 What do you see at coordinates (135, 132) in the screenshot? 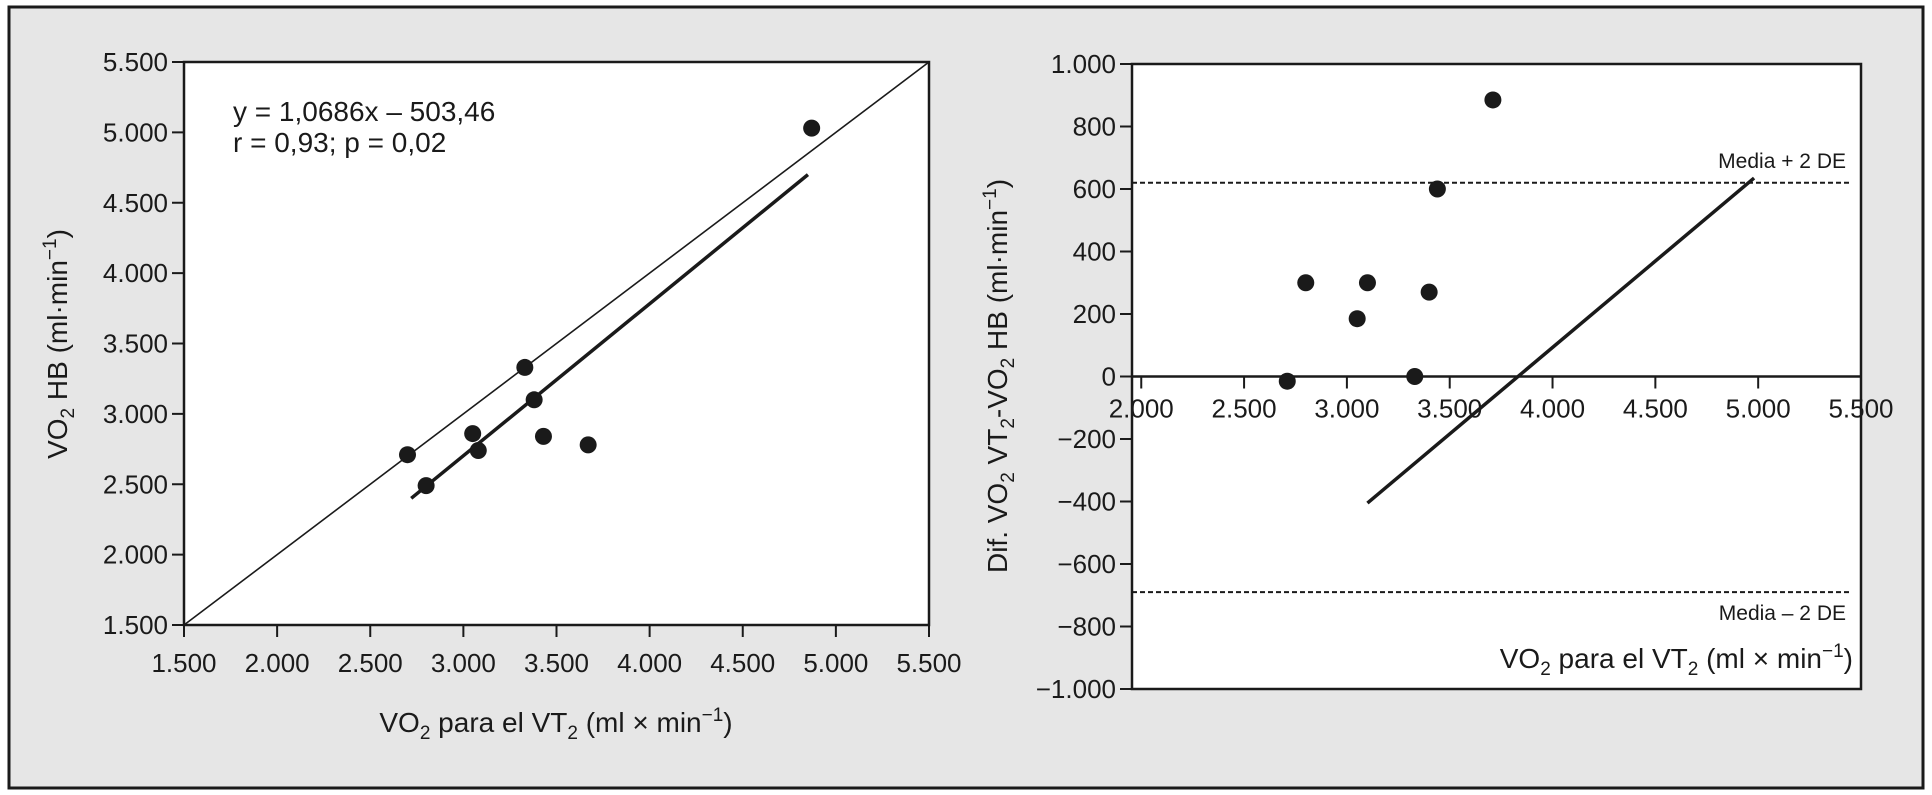
I see `y-tick-label: 5.000` at bounding box center [135, 132].